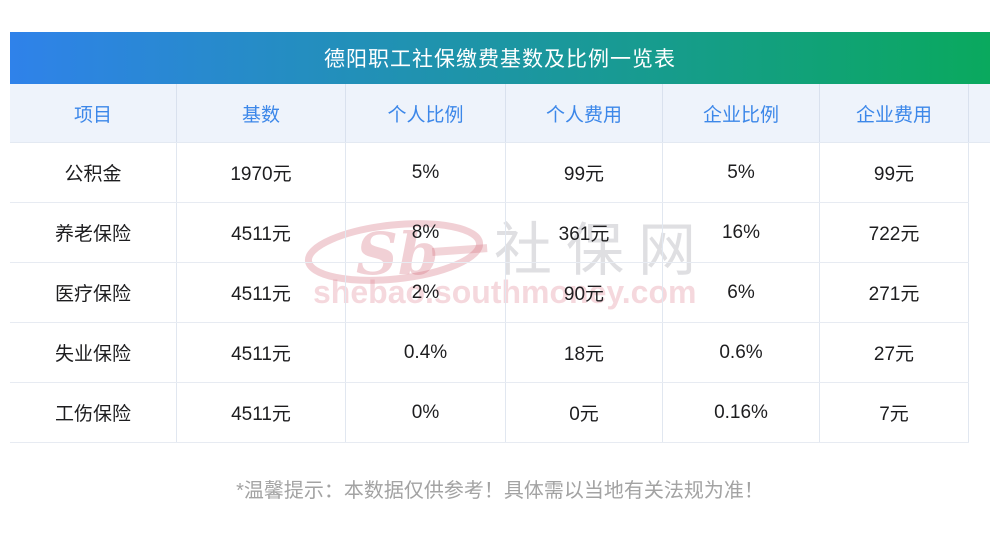  What do you see at coordinates (894, 412) in the screenshot?
I see `table-cell: 7元` at bounding box center [894, 412].